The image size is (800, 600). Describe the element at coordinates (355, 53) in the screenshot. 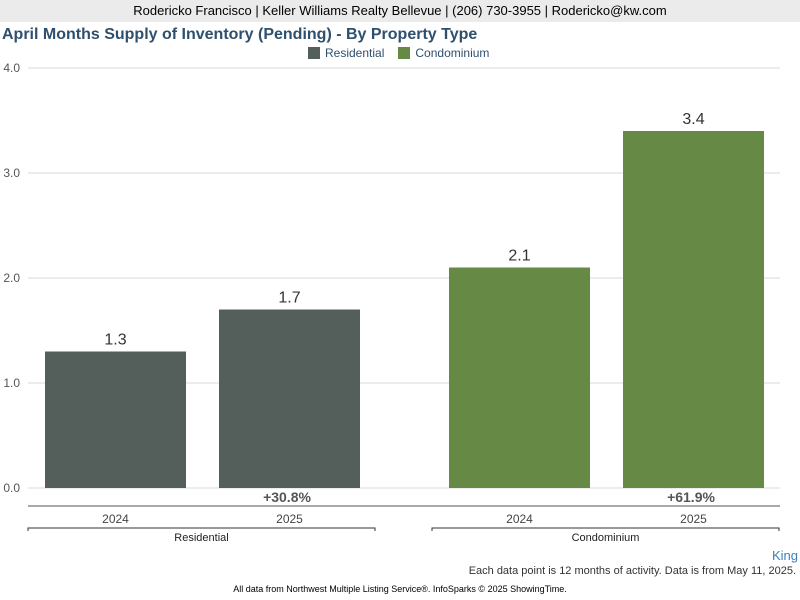

I see `legend-label-residential: Residential` at that location.